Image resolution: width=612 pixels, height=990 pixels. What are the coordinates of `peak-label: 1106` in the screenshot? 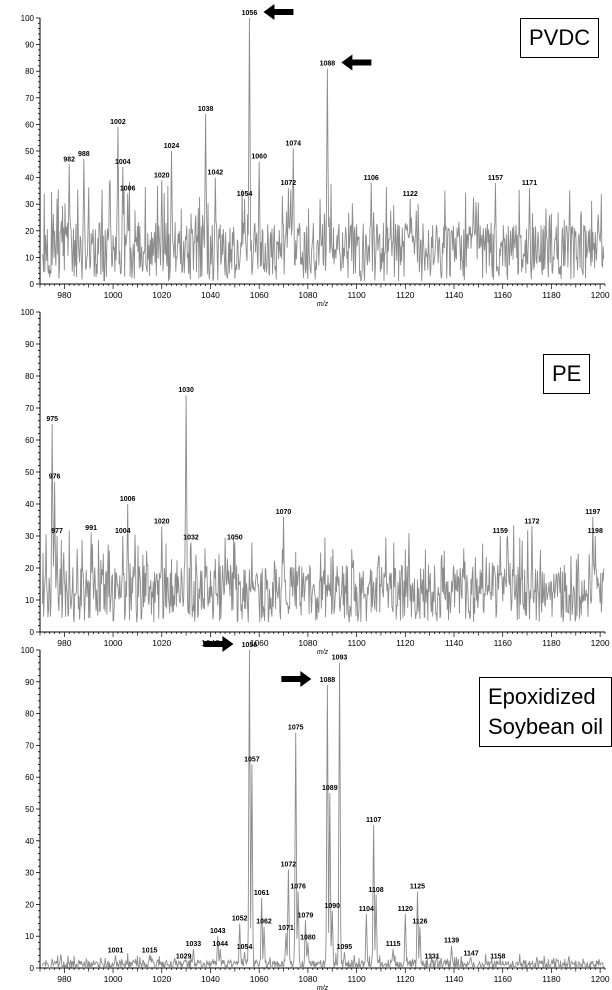 It's located at (371, 178).